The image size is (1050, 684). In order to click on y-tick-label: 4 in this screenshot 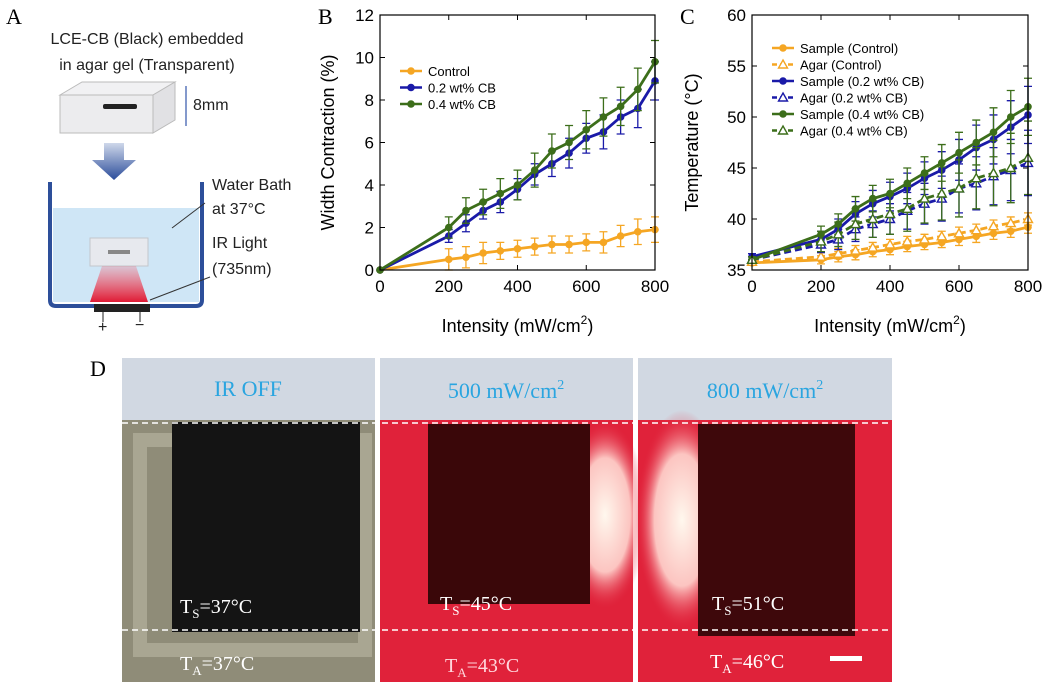, I will do `click(369, 185)`.